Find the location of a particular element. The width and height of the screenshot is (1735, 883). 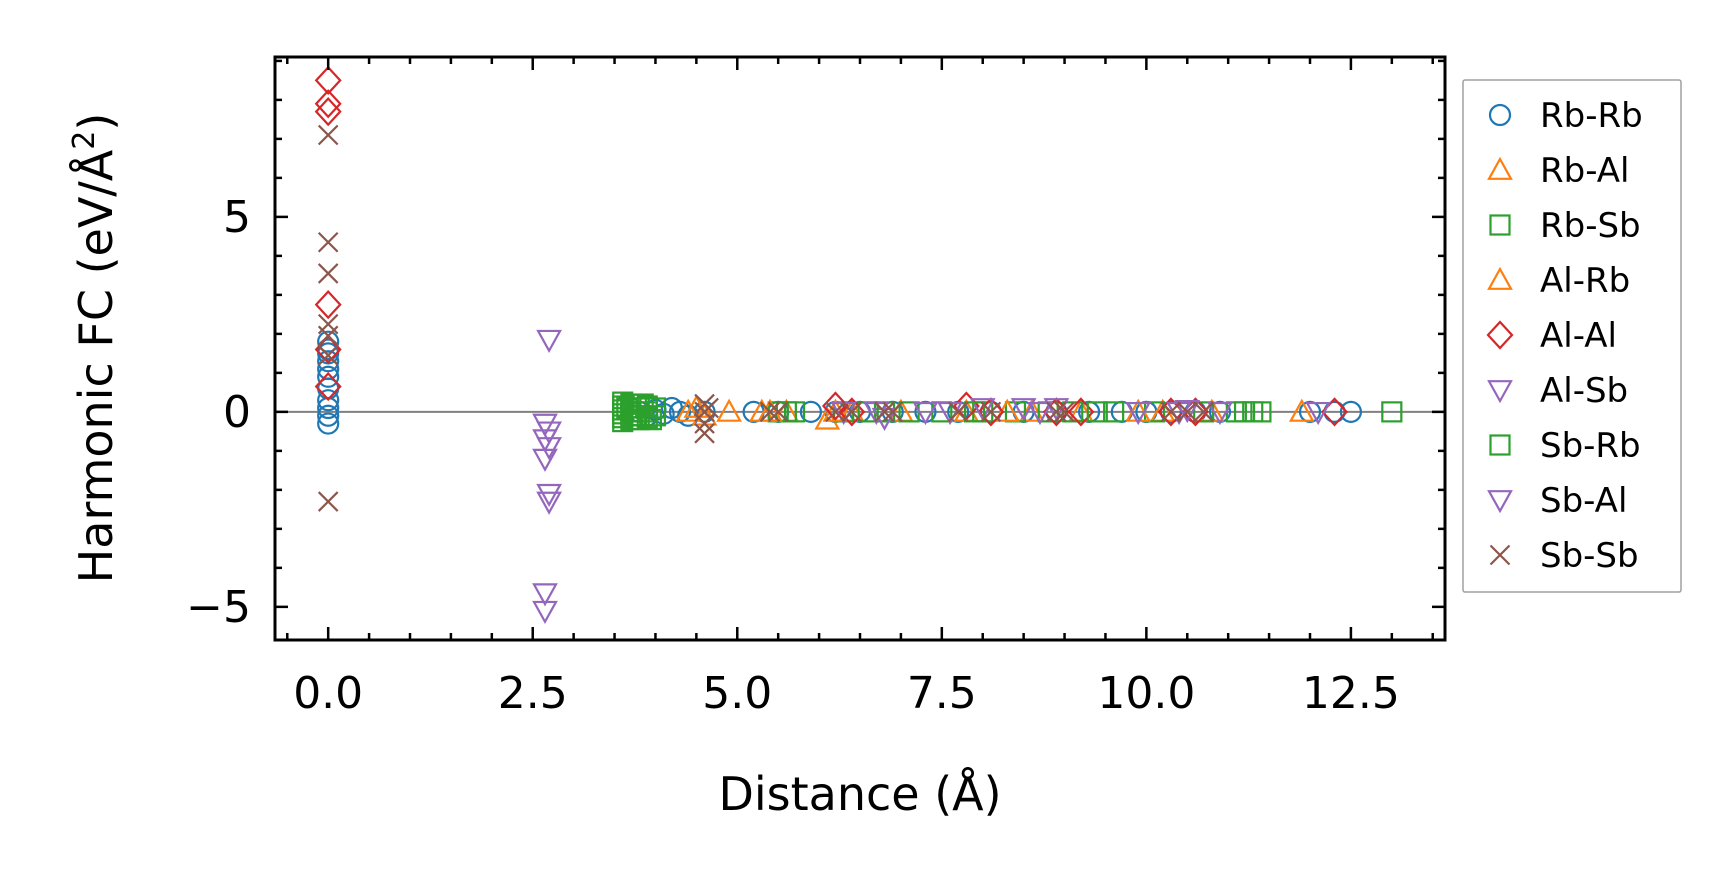

x-tick-label: 5.0 is located at coordinates (737, 693).